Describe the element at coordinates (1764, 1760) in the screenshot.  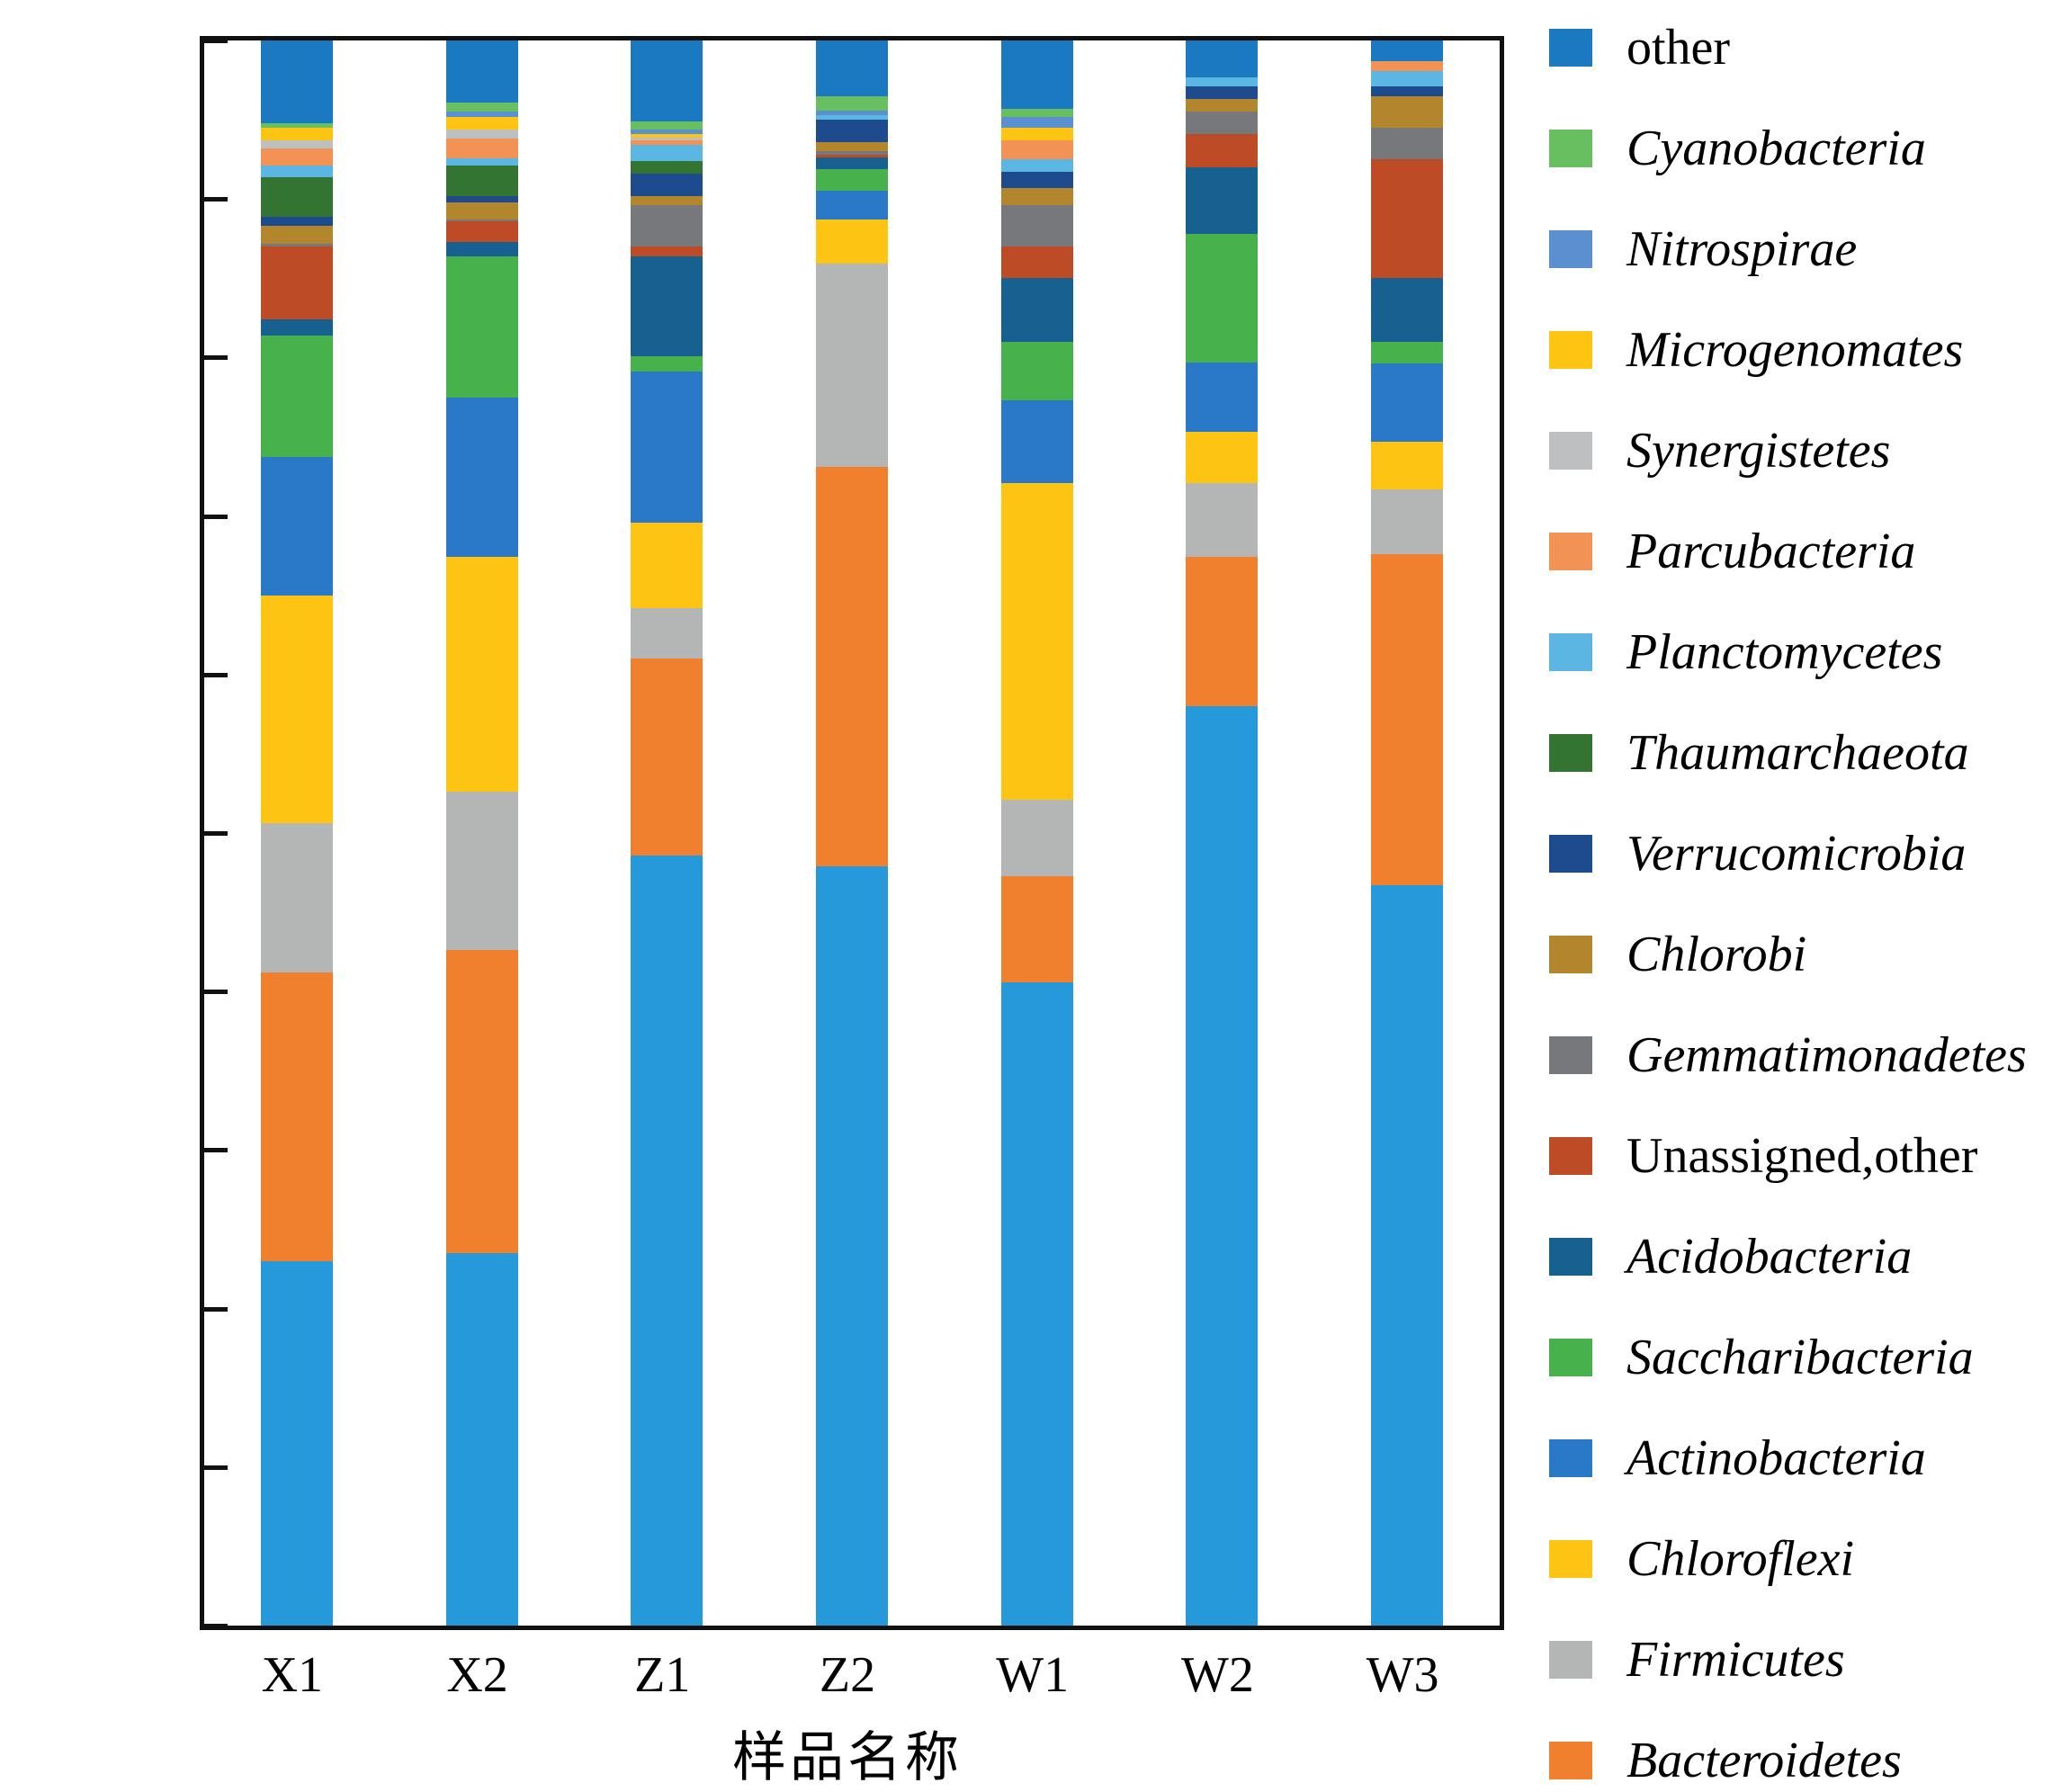
I see `legend-label: Bacteroidetes` at that location.